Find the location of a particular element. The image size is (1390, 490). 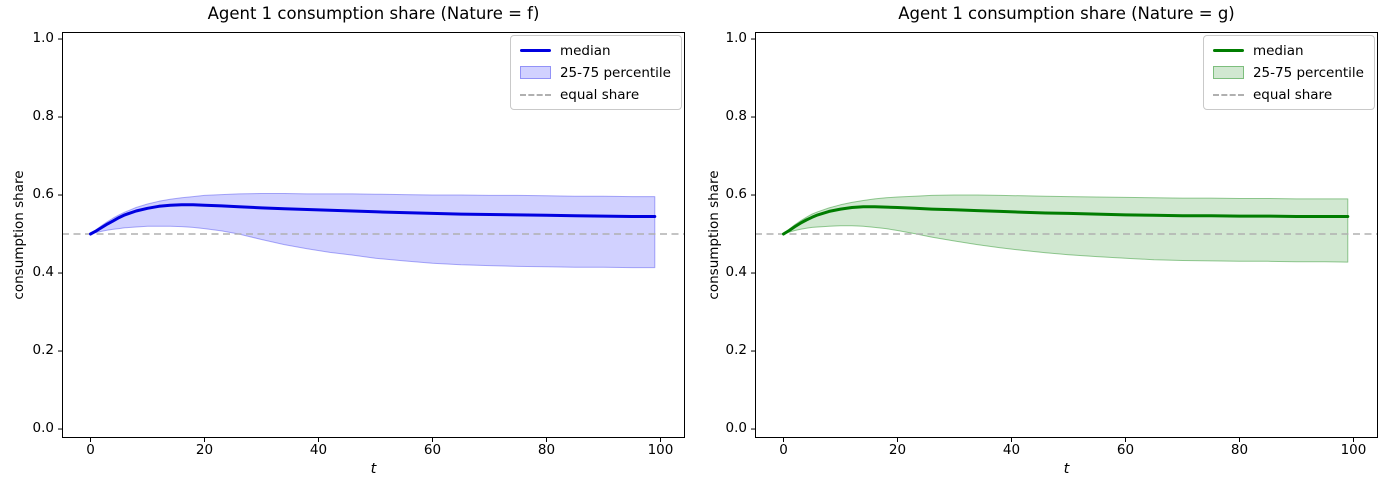

chart-title: Agent 1 consumption share (Nature = f) is located at coordinates (373, 13).